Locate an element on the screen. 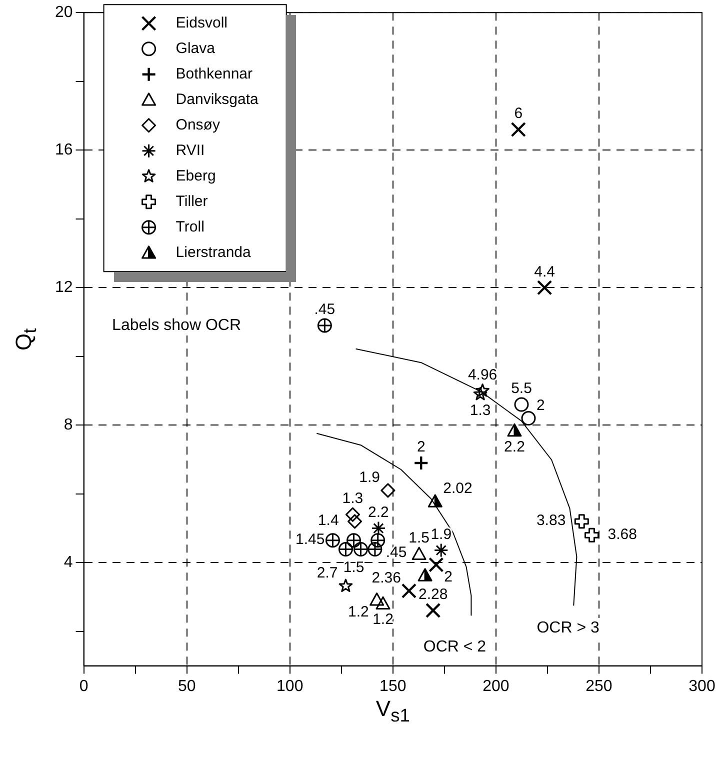  legend-label: Troll is located at coordinates (190, 227).